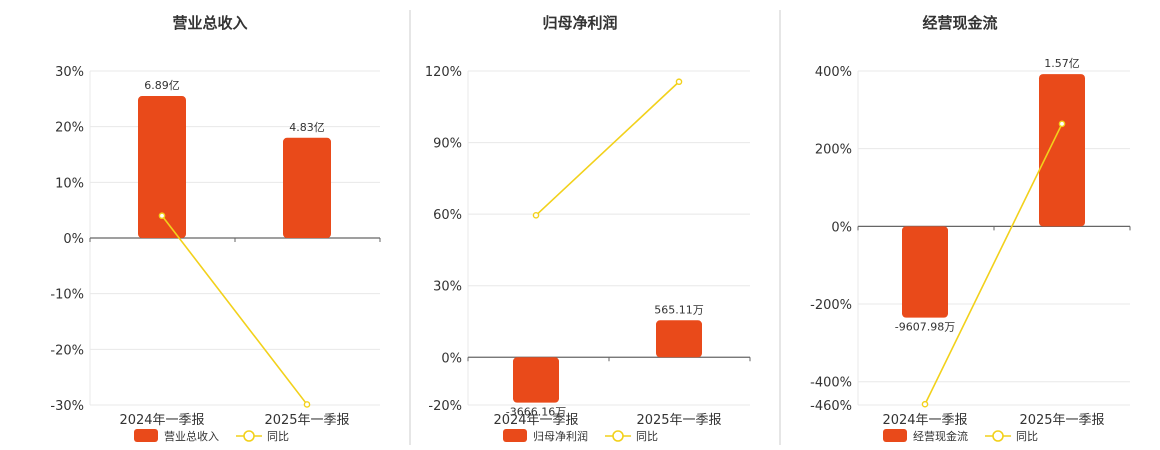  What do you see at coordinates (209, 23) in the screenshot?
I see `chart-title: 营业总收入` at bounding box center [209, 23].